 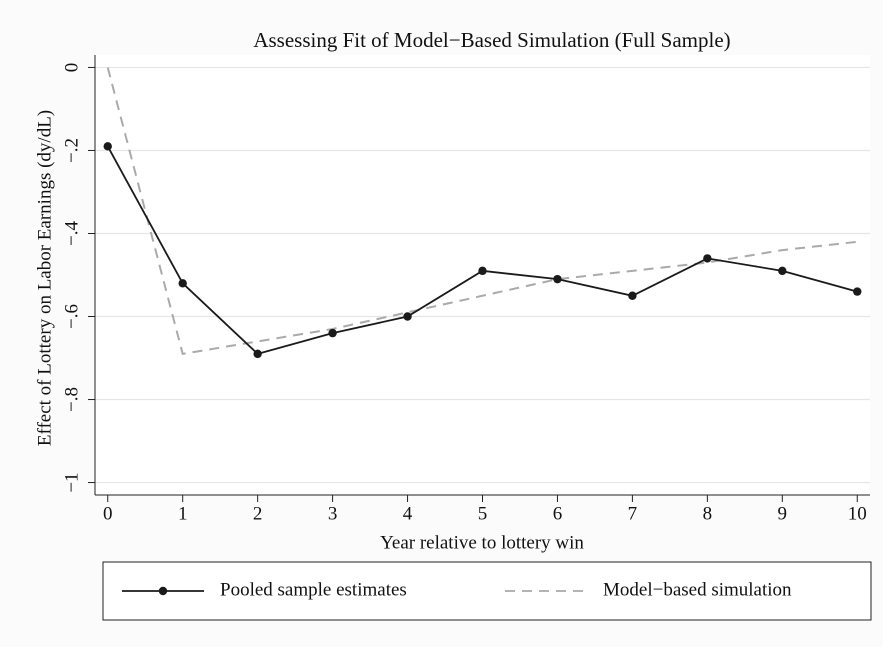 What do you see at coordinates (71, 399) in the screenshot?
I see `y-tick-label: −.8` at bounding box center [71, 399].